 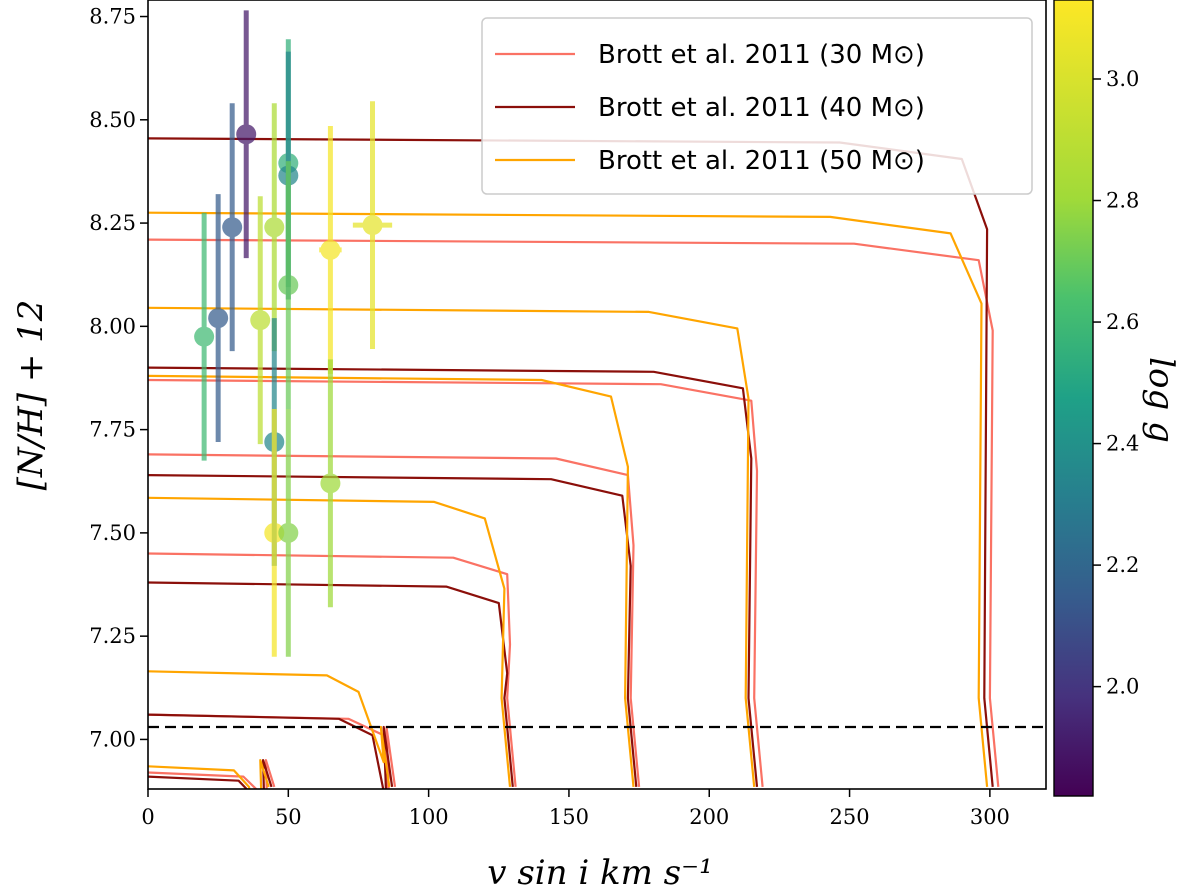 I want to click on colorbar-tick-label: 3.0, so click(x=1122, y=79).